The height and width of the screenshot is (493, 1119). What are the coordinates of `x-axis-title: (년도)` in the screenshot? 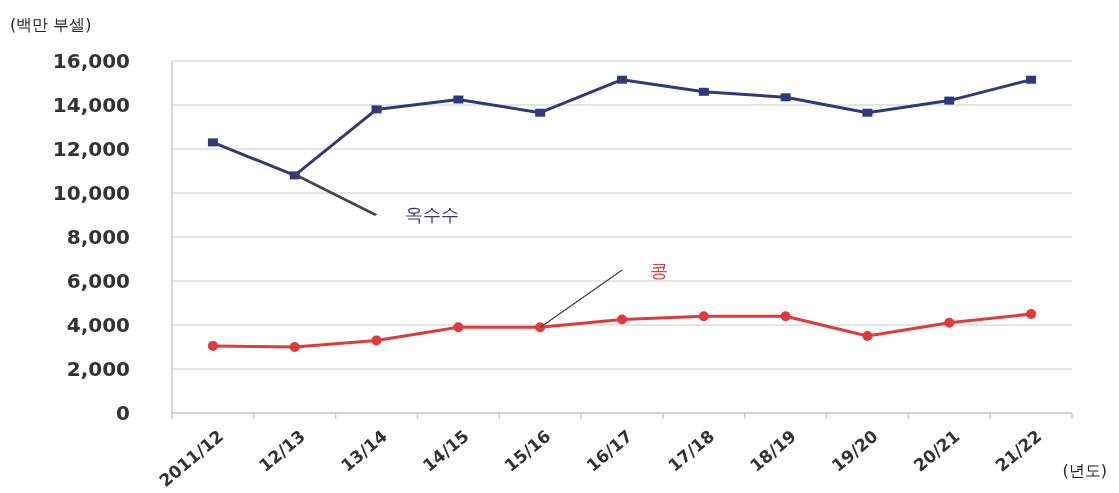 It's located at (1084, 470).